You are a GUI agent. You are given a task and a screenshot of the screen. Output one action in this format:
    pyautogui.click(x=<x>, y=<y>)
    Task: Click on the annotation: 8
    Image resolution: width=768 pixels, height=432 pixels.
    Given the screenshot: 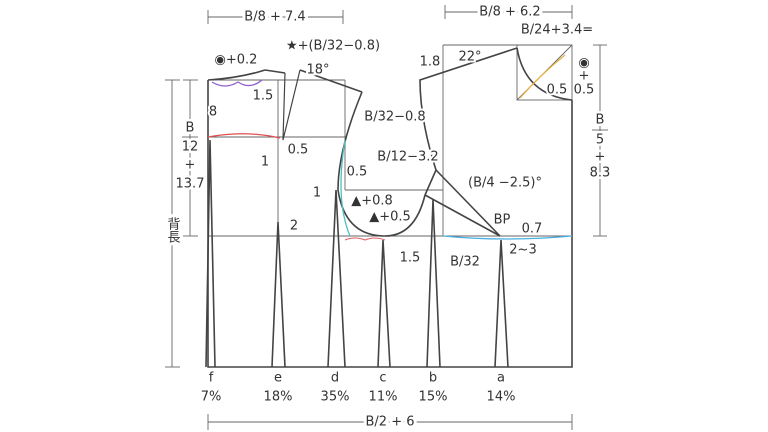 What is the action you would take?
    pyautogui.click(x=213, y=112)
    